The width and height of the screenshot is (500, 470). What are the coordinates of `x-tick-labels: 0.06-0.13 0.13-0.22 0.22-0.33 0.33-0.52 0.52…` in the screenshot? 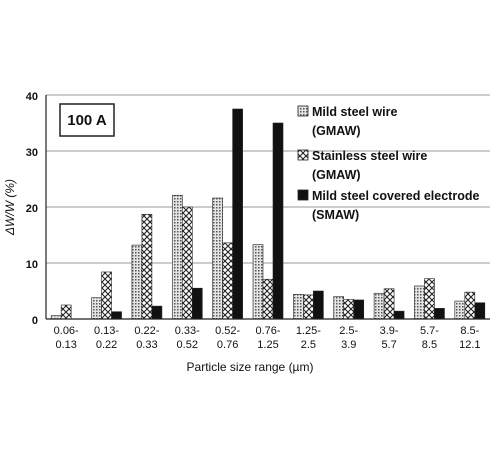 It's located at (267, 338).